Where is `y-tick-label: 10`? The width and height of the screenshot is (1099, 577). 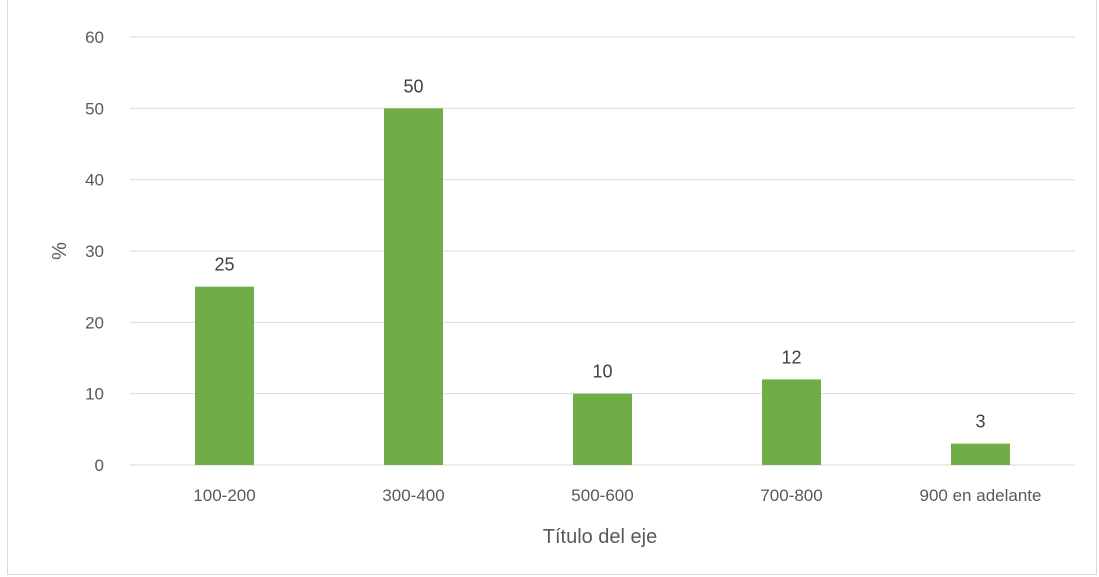 y-tick-label: 10 is located at coordinates (94, 394).